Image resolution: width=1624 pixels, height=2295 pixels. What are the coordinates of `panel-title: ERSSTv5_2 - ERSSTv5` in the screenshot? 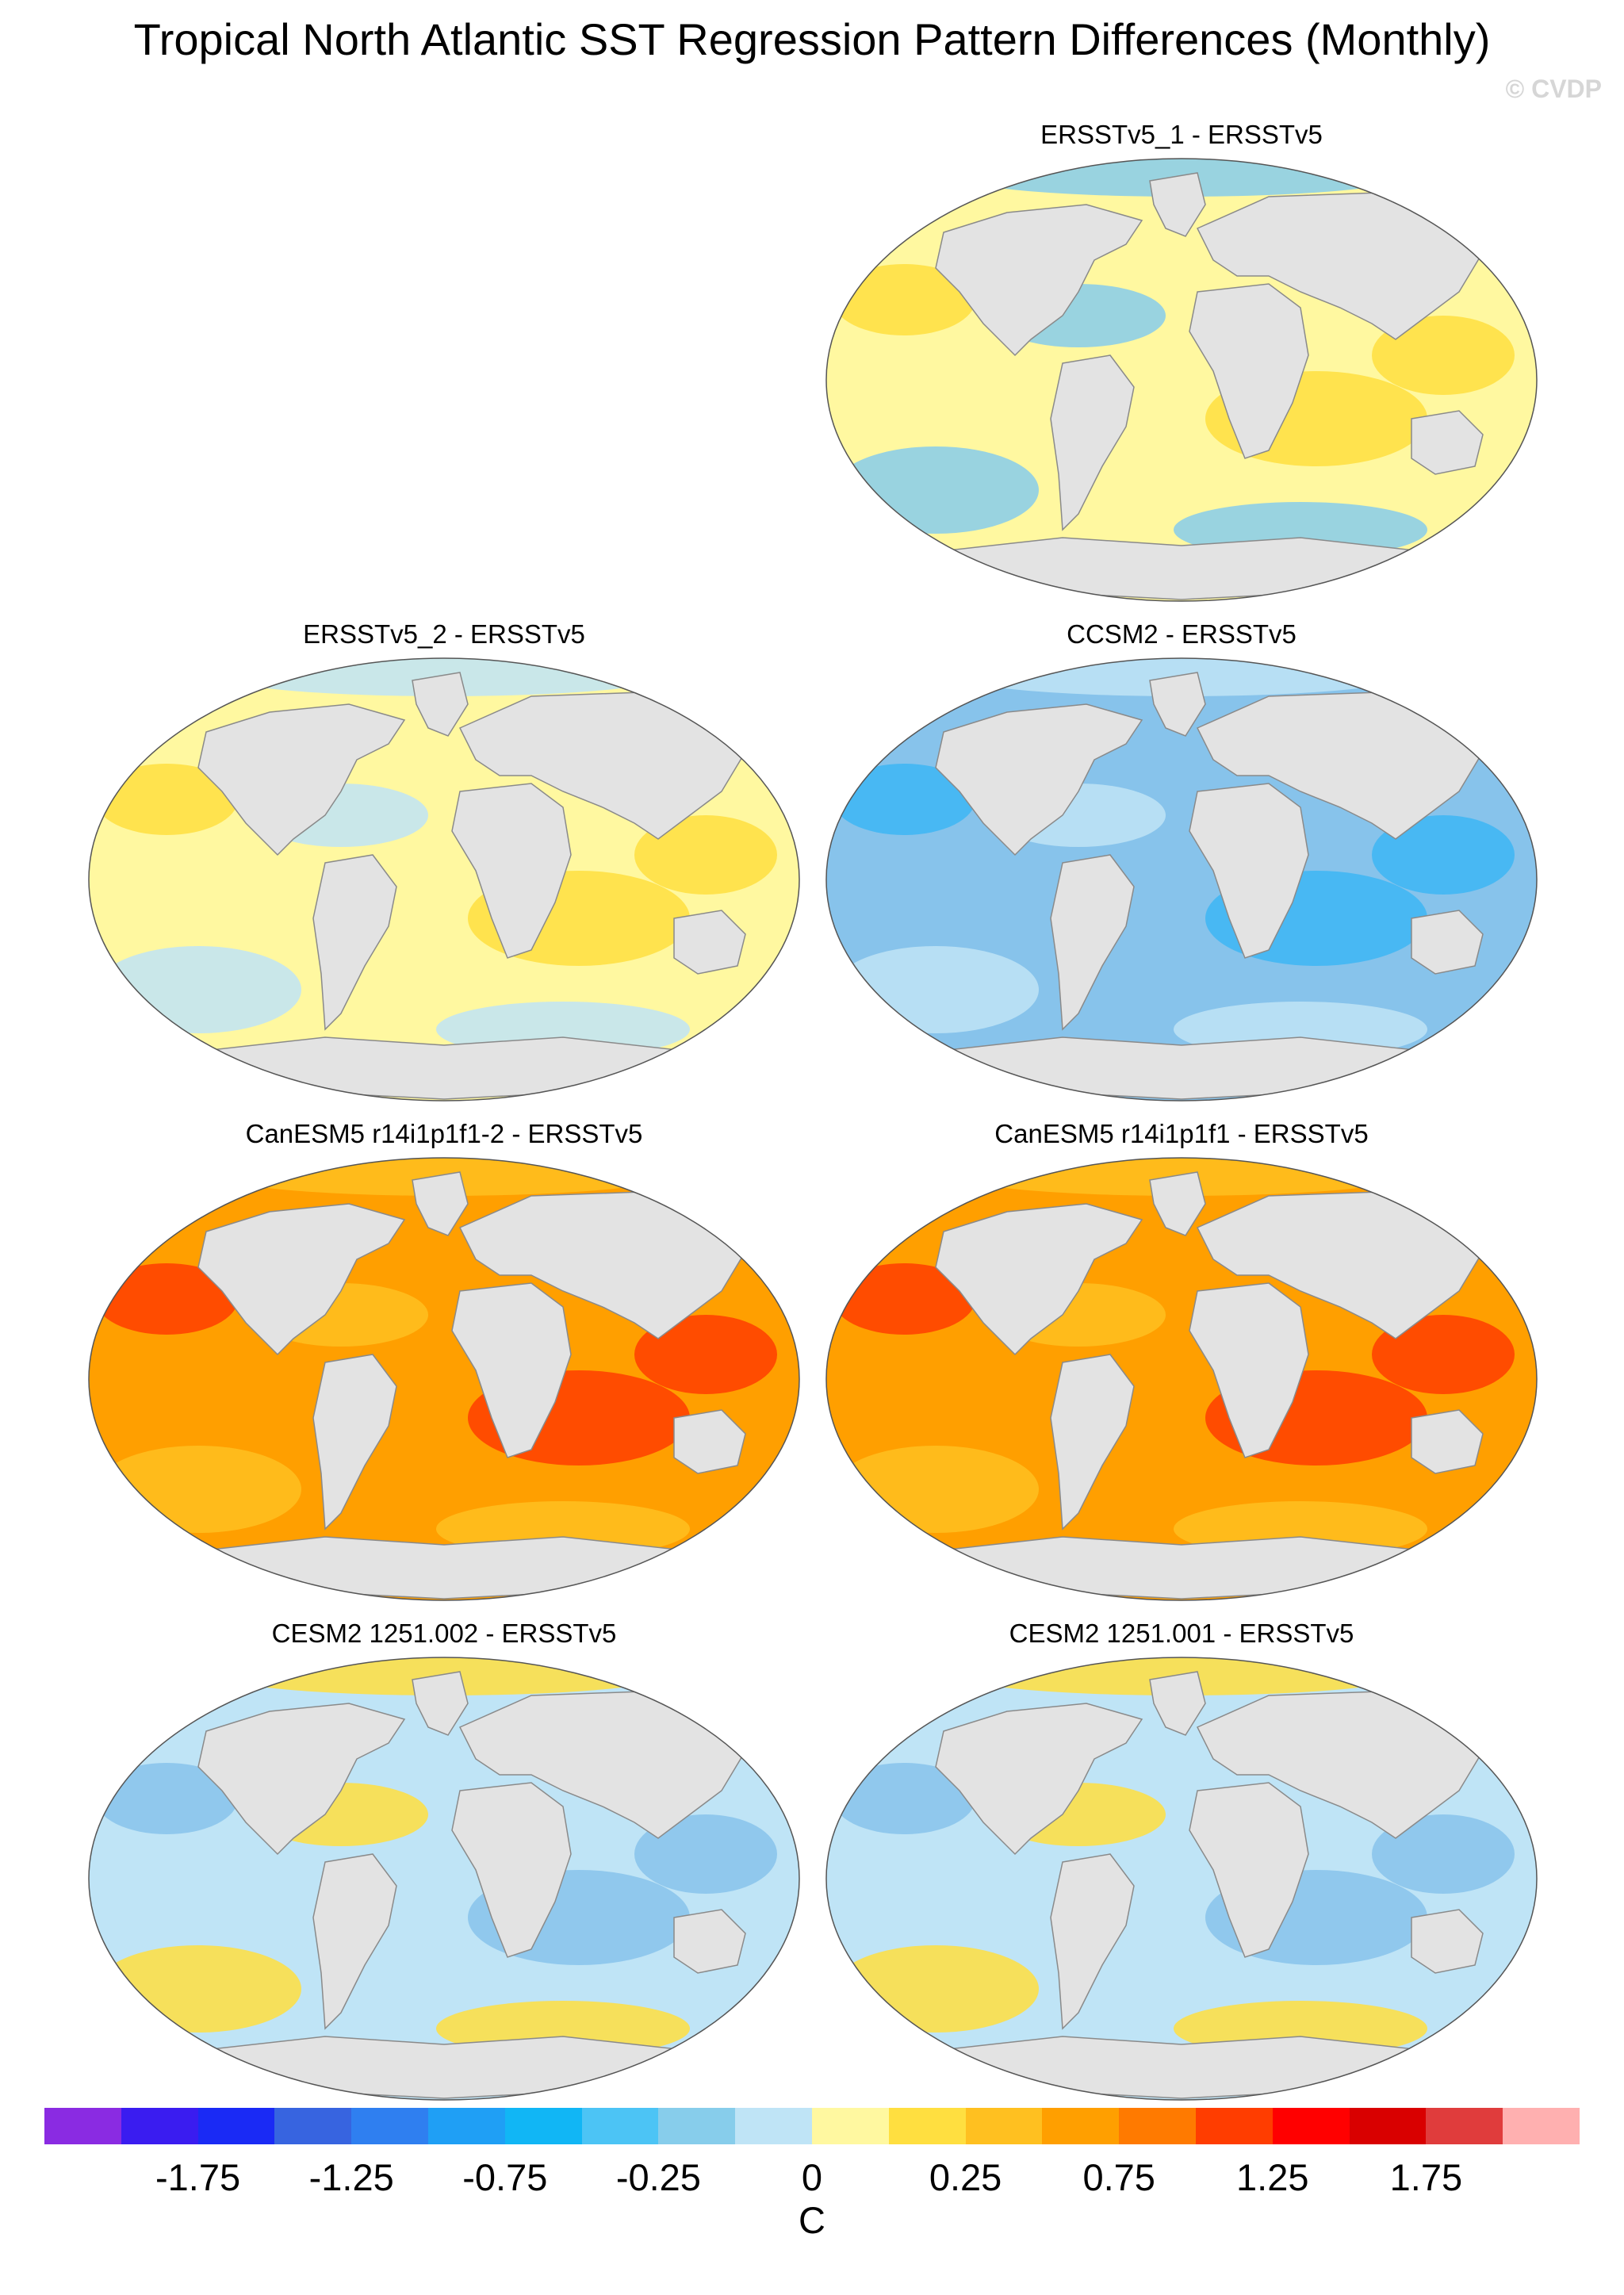 It's located at (444, 634).